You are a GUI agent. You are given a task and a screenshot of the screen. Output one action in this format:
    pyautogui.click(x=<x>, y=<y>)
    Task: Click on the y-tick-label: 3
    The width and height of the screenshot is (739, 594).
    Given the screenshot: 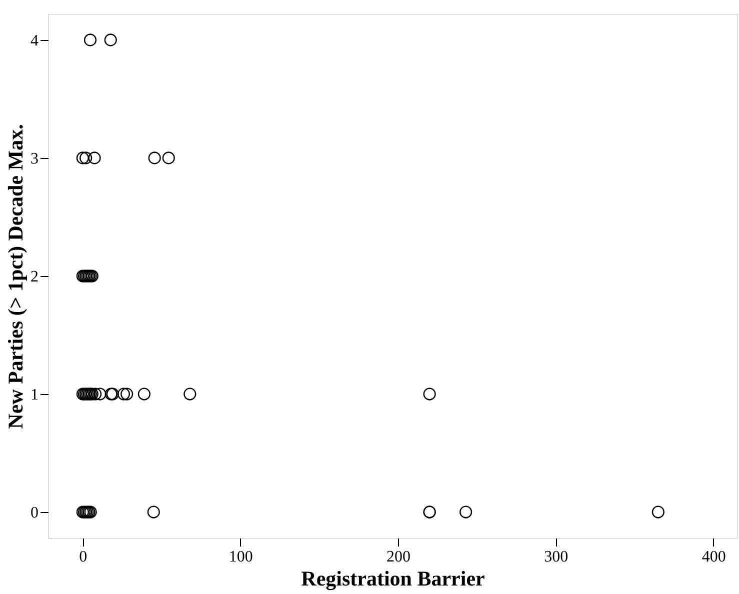 What is the action you would take?
    pyautogui.click(x=34, y=159)
    